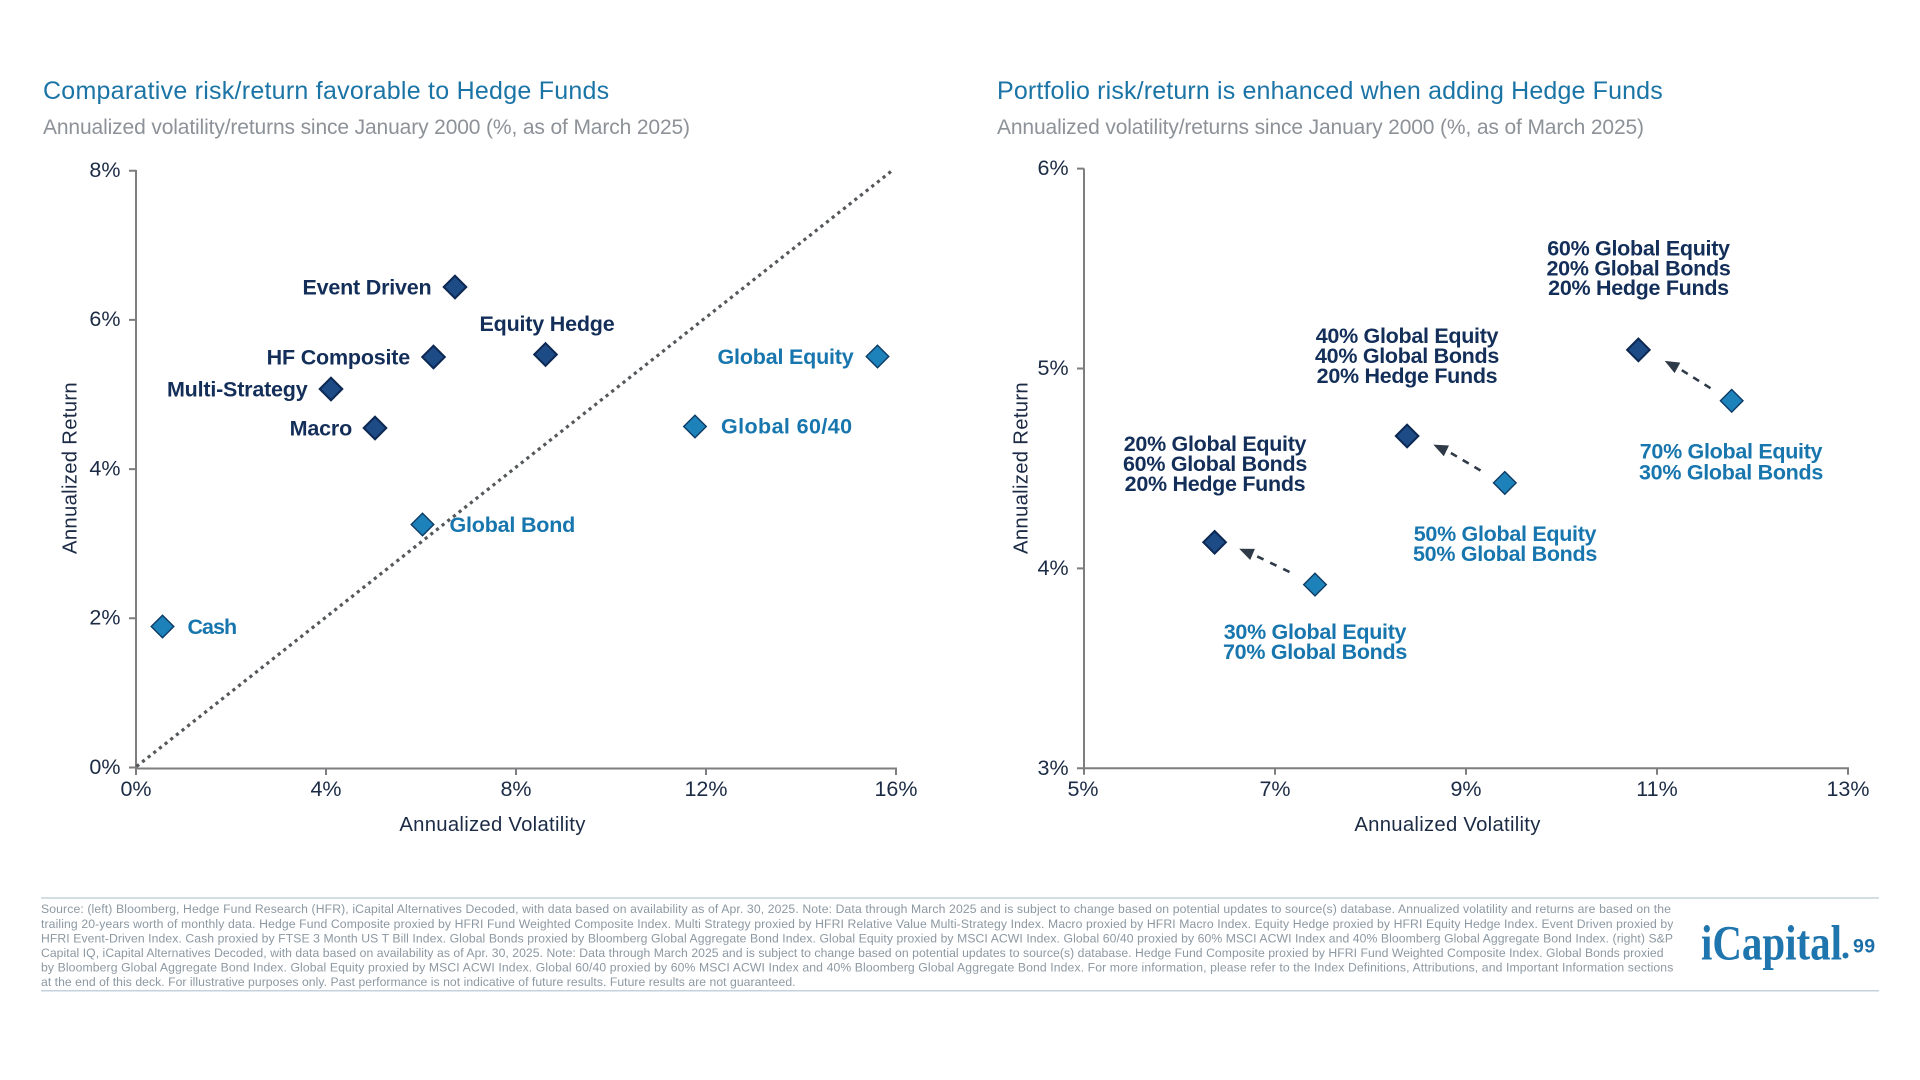 The width and height of the screenshot is (1920, 1080). Describe the element at coordinates (1505, 534) in the screenshot. I see `svg-text: 50% Global Equity` at that location.